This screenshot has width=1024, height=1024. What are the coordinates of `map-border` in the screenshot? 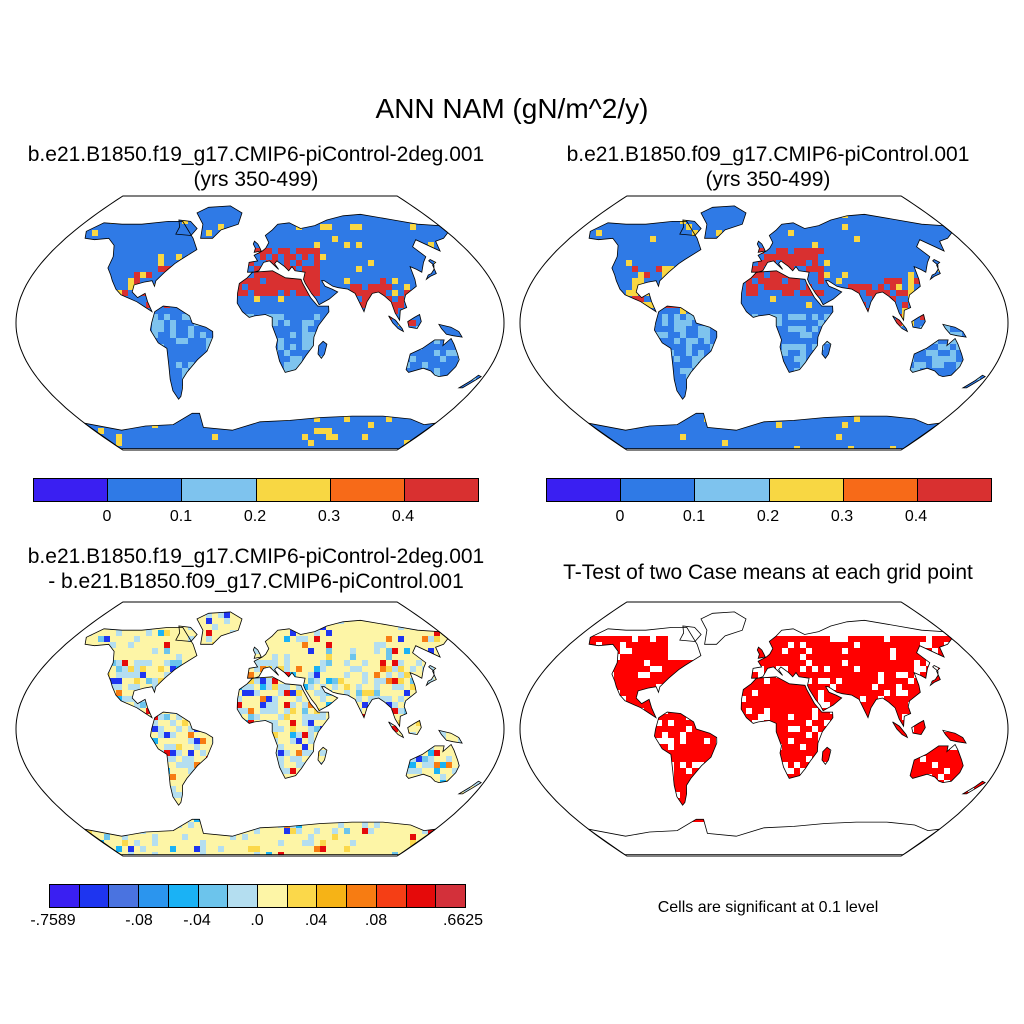 It's located at (260, 729).